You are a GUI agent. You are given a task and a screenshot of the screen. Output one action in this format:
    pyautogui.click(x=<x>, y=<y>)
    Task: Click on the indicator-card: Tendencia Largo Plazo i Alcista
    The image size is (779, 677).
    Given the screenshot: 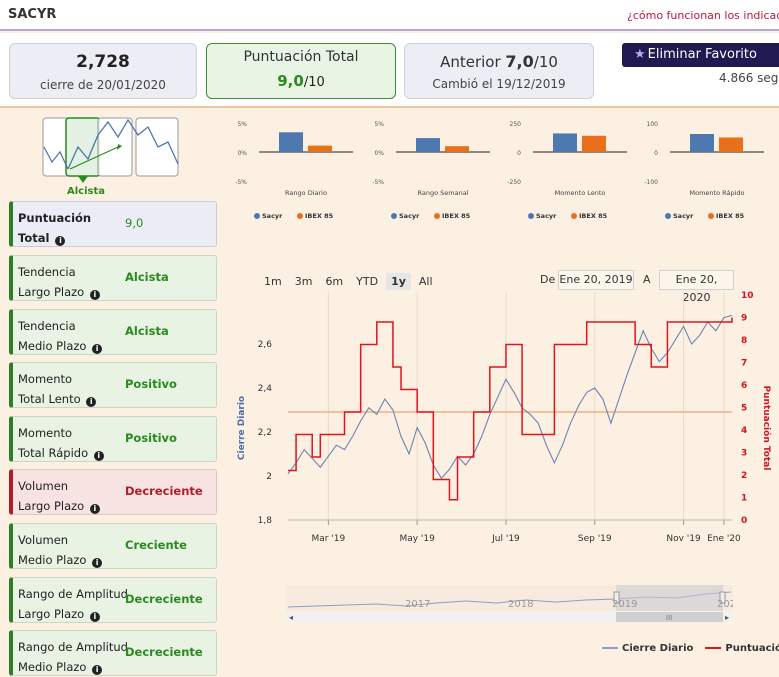 What is the action you would take?
    pyautogui.click(x=113, y=278)
    